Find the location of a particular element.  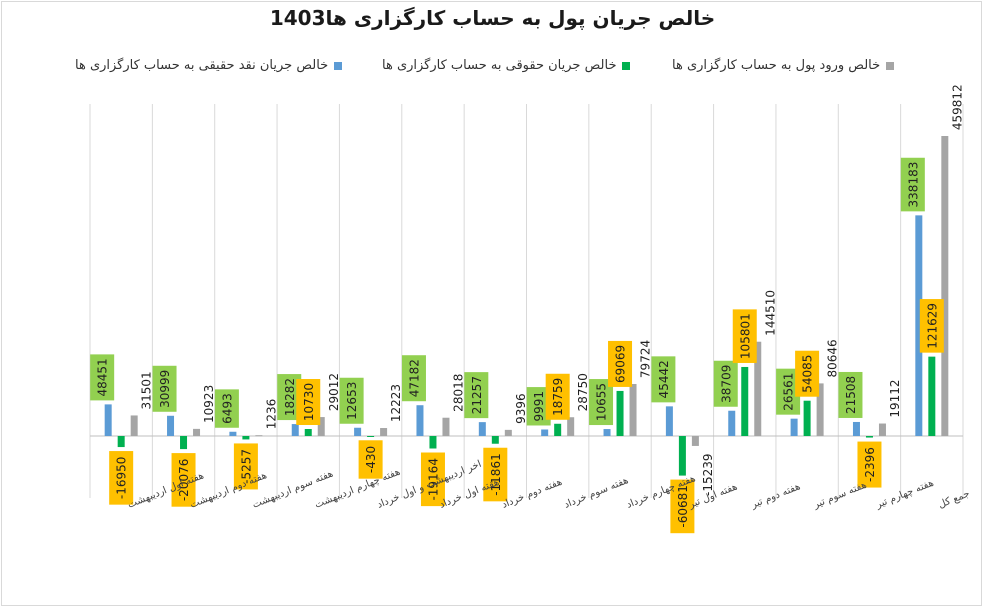

data-label-legal: 18759 is located at coordinates (558, 397).